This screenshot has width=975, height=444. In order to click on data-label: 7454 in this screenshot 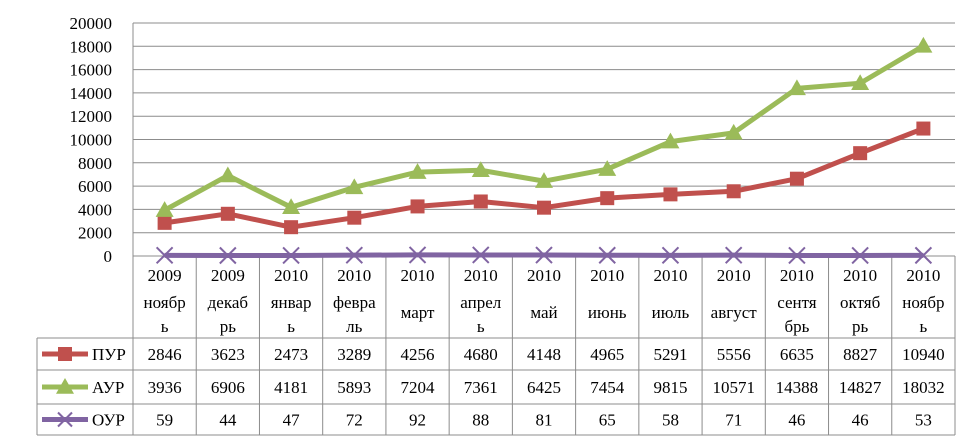, I will do `click(607, 387)`.